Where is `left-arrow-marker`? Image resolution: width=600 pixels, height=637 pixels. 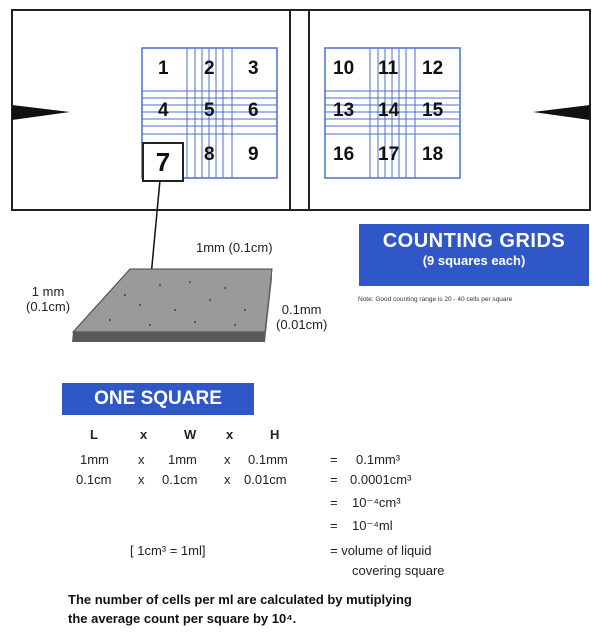
left-arrow-marker is located at coordinates (41, 112).